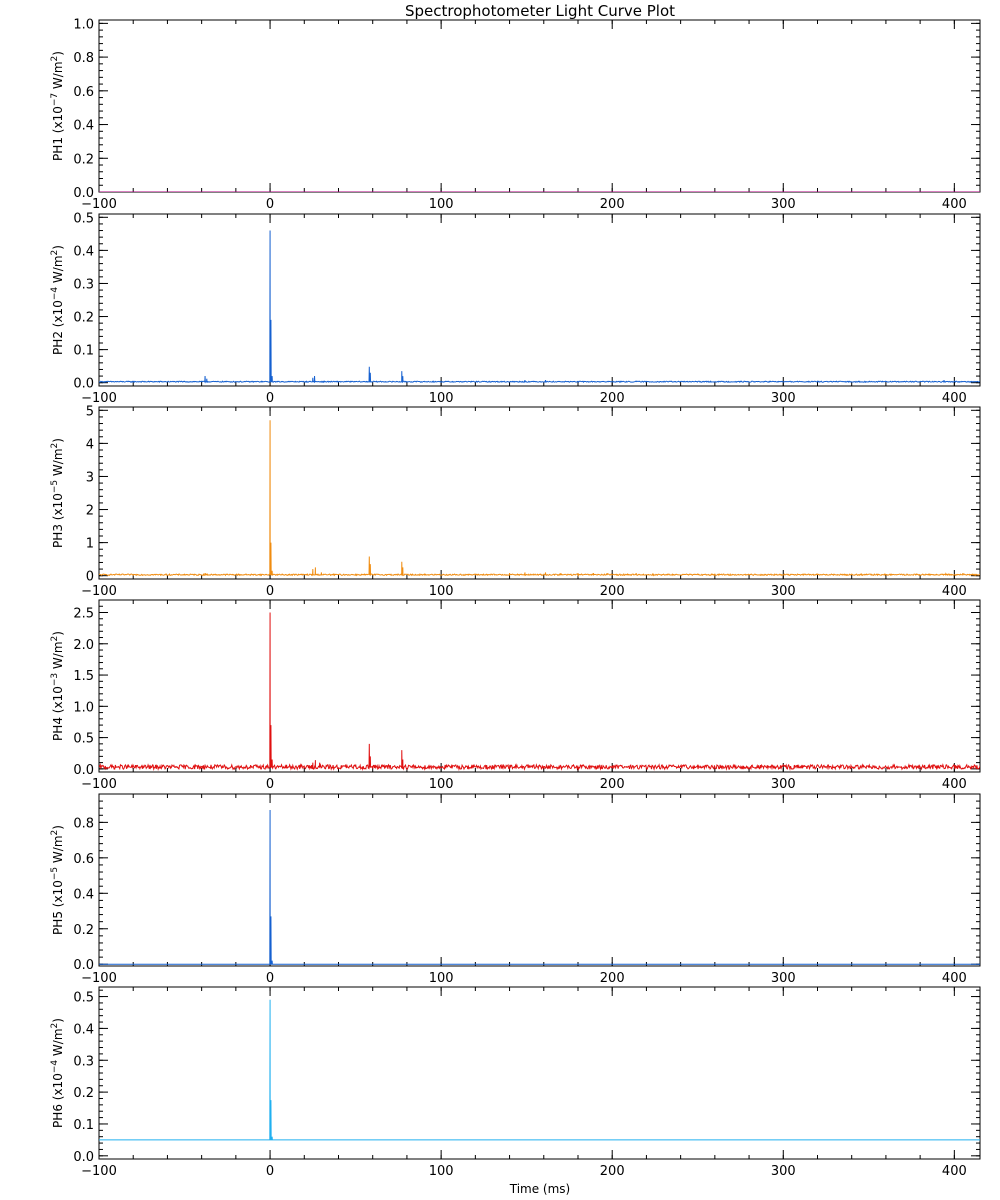 The height and width of the screenshot is (1200, 1000). What do you see at coordinates (57, 493) in the screenshot?
I see `y-axis-label: PH3 (x10−5 W/m2)` at bounding box center [57, 493].